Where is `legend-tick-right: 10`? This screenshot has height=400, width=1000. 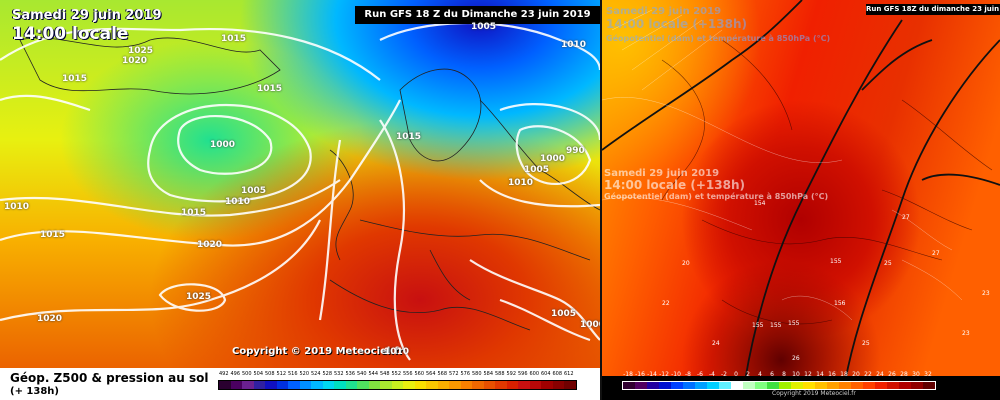
legend-tick-right: 10 is located at coordinates (796, 374).